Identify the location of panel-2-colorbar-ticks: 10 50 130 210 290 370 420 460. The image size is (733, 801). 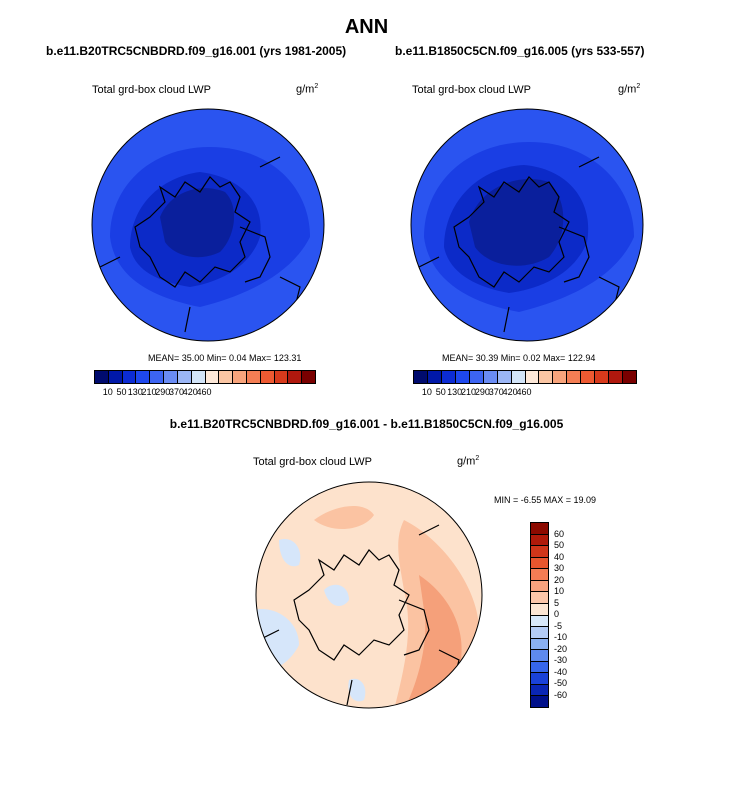
(524, 393).